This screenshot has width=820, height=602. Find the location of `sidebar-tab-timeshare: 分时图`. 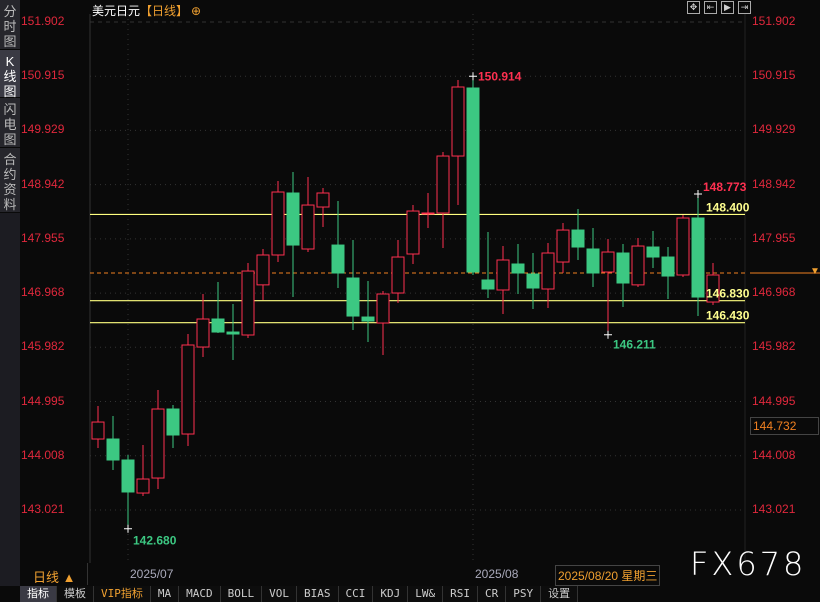

sidebar-tab-timeshare: 分时图 is located at coordinates (10, 25).